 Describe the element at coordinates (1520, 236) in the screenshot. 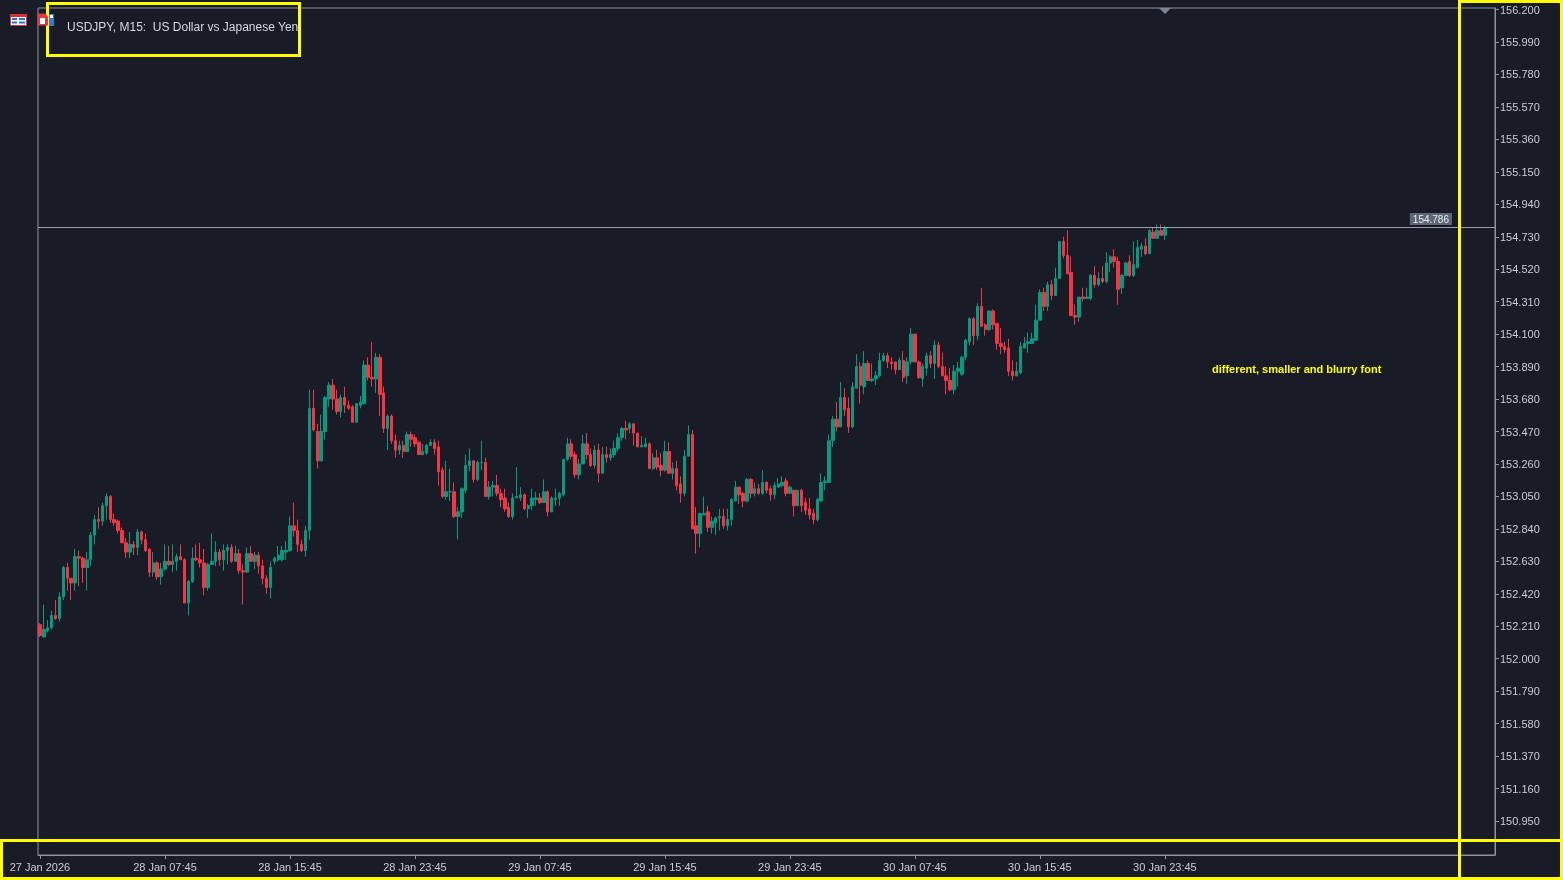

I see `y-tick-label: 154.730` at that location.